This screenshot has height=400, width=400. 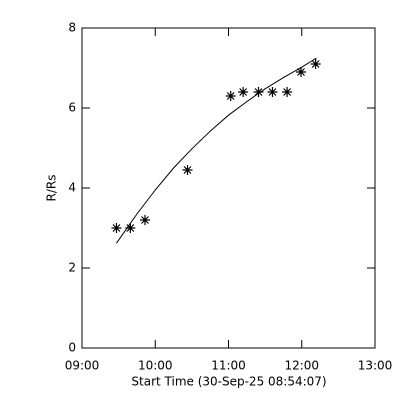 What do you see at coordinates (72, 348) in the screenshot?
I see `y-tick-label: 0` at bounding box center [72, 348].